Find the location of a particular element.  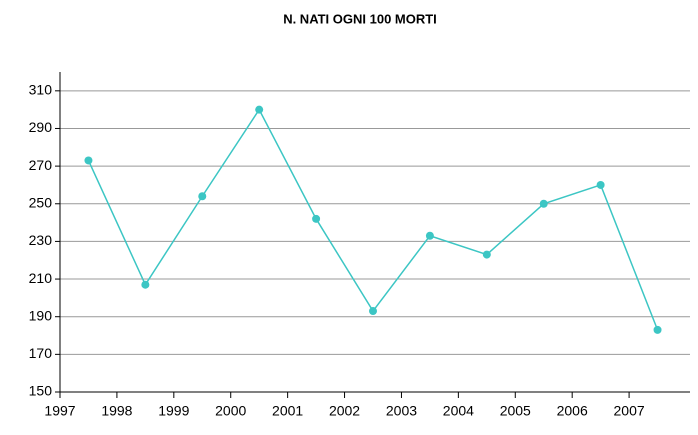

y-tick-label: 170 is located at coordinates (41, 353).